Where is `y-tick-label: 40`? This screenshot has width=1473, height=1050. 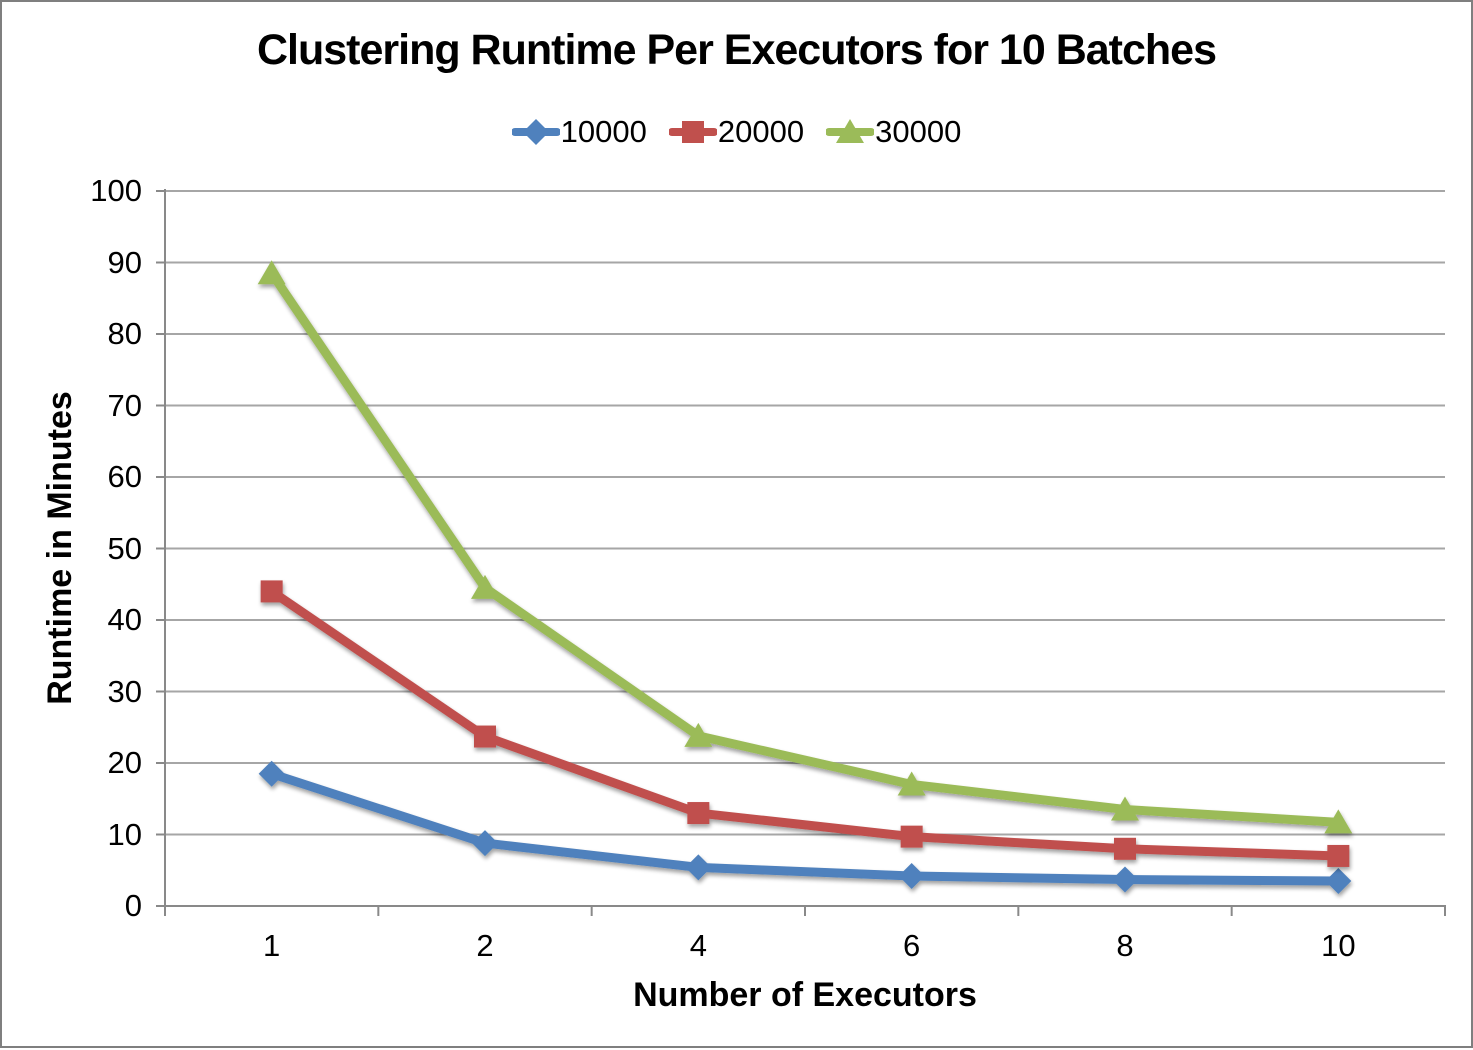 y-tick-label: 40 is located at coordinates (124, 619).